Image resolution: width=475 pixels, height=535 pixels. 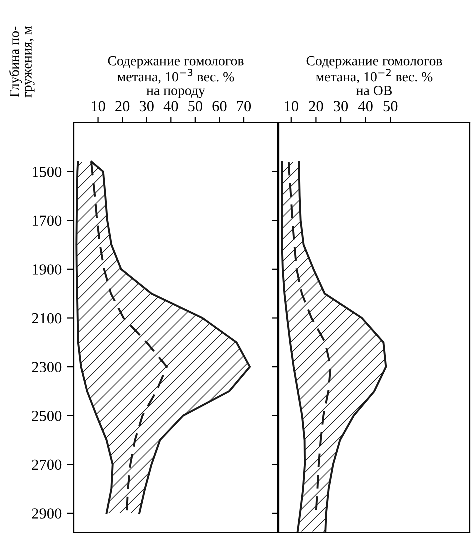 What do you see at coordinates (47, 172) in the screenshot?
I see `y-tick-label: 1500` at bounding box center [47, 172].